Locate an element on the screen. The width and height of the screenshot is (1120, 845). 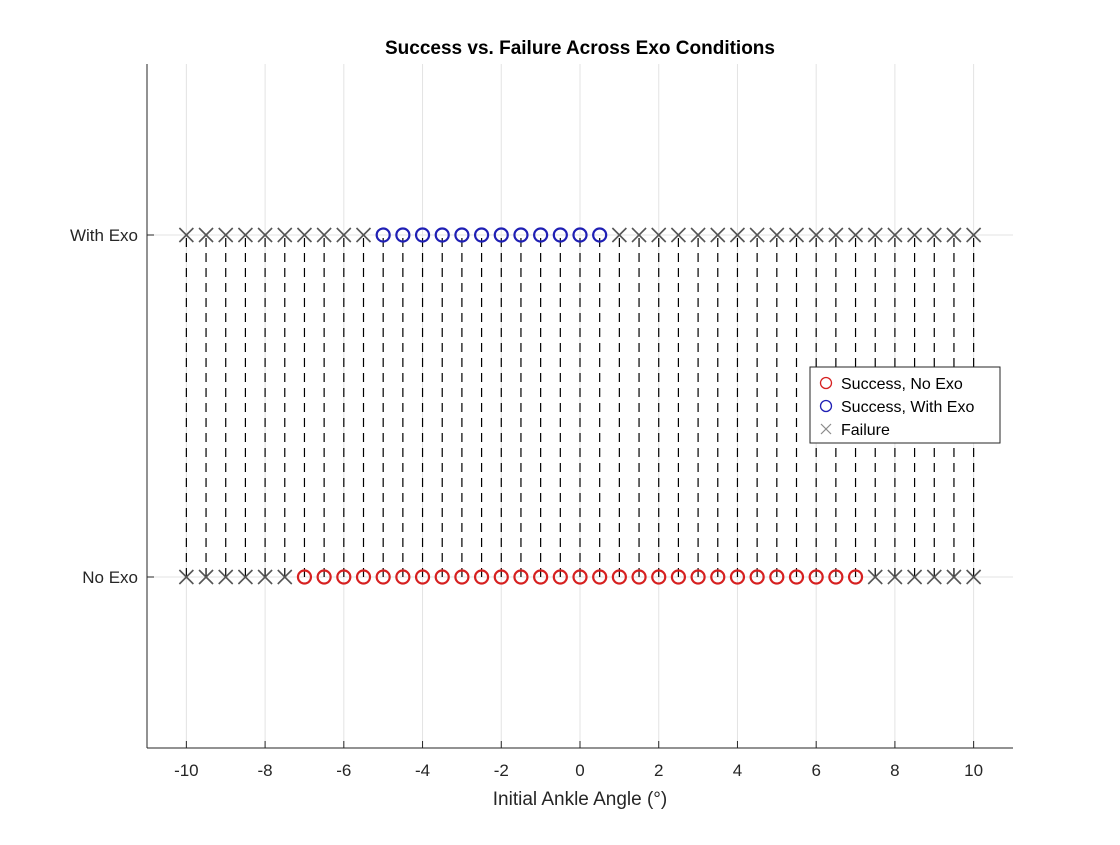
legend-entry-success-no-exo: Success, No Exo is located at coordinates (891, 384).